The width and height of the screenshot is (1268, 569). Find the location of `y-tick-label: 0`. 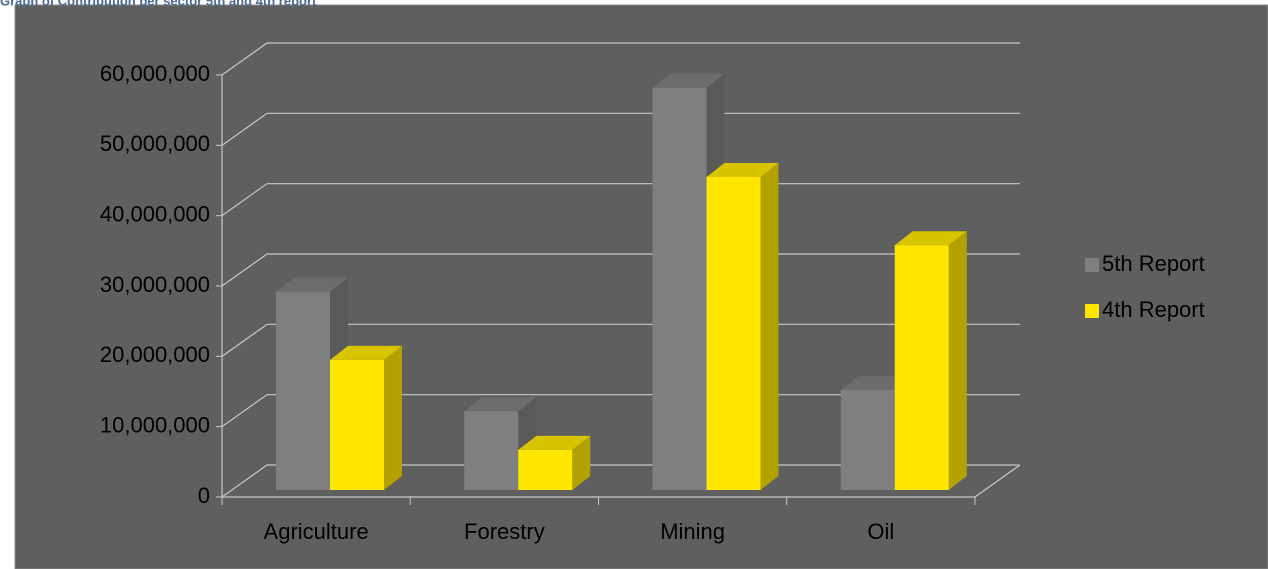

y-tick-label: 0 is located at coordinates (204, 495).